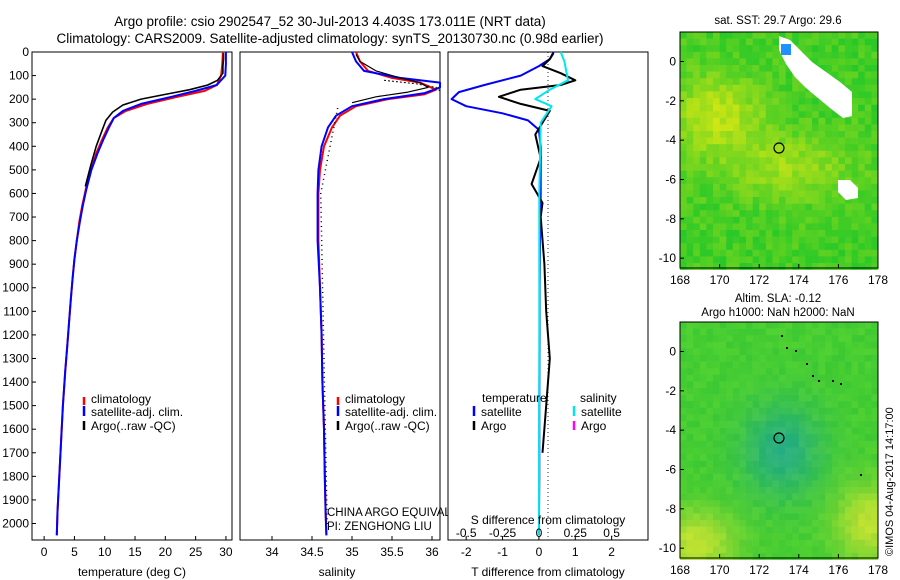 The image size is (900, 580). Describe the element at coordinates (312, 552) in the screenshot. I see `x-tick-label: 34.5` at that location.